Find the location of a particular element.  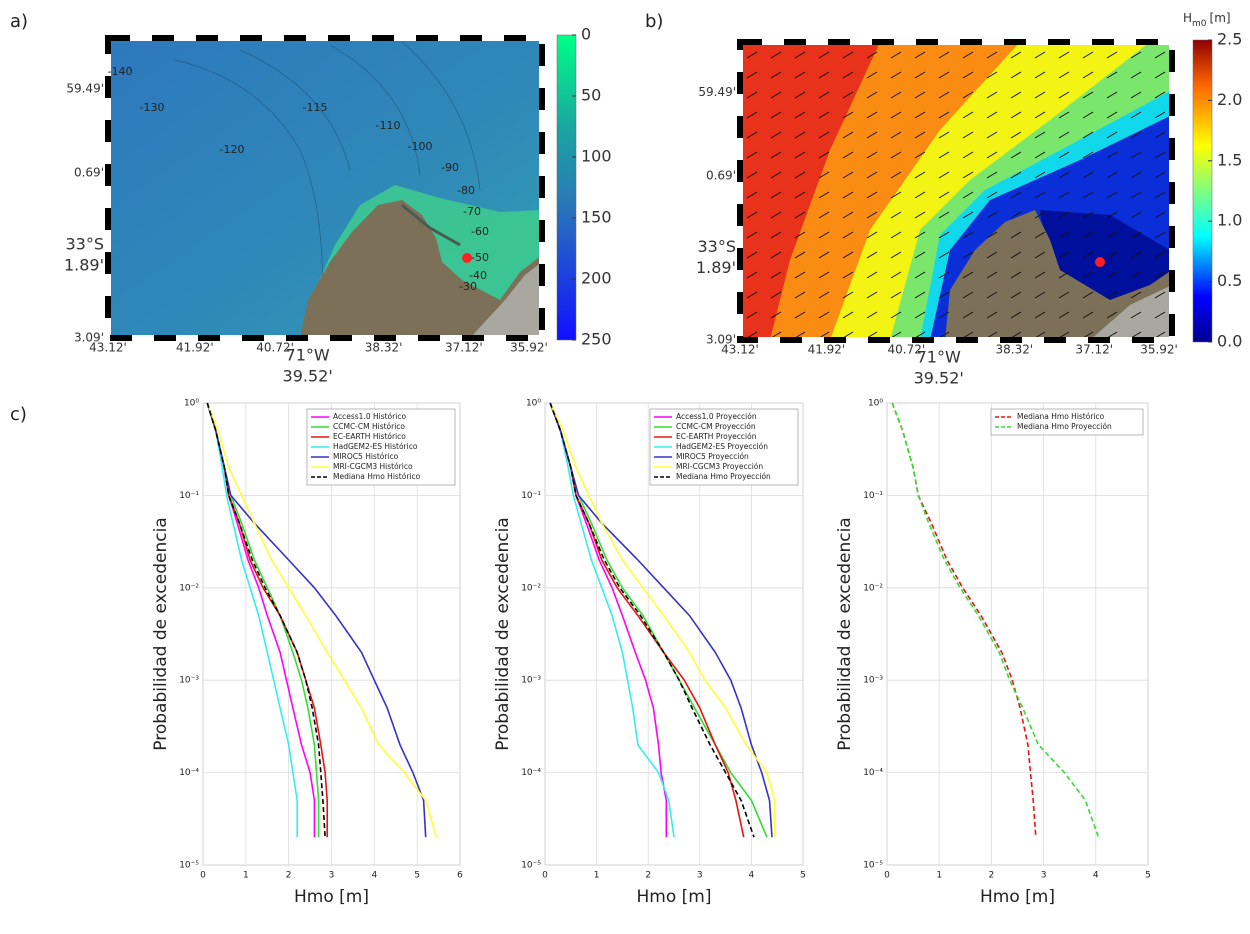

contour-label: -90 is located at coordinates (450, 167).